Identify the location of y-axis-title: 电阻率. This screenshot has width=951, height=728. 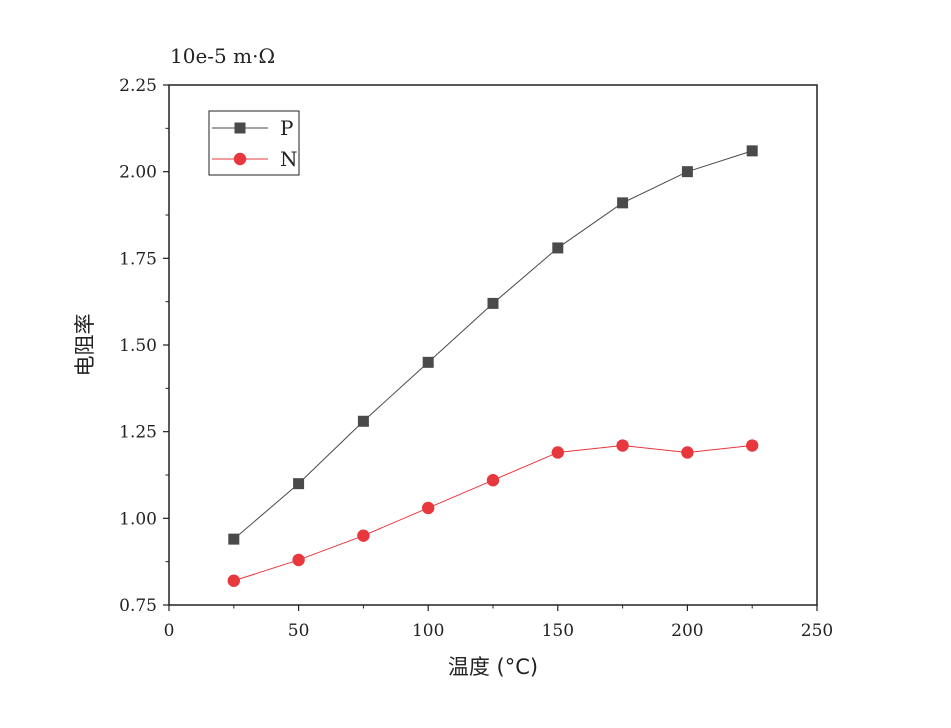
(85, 345).